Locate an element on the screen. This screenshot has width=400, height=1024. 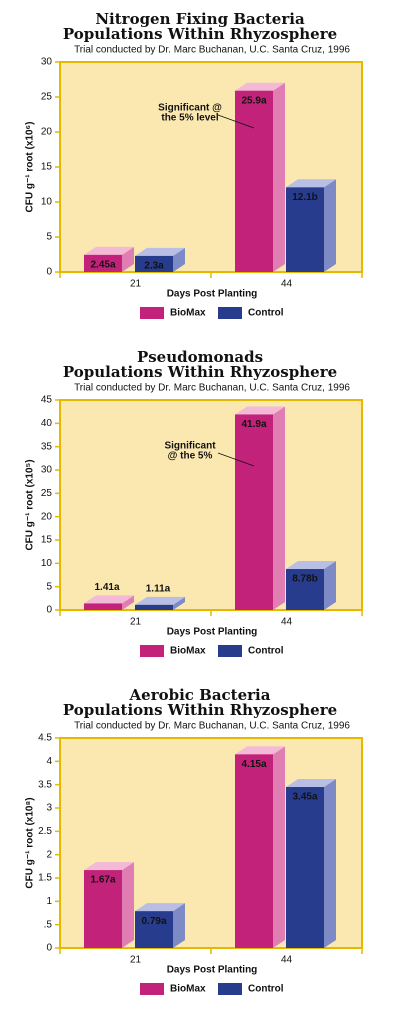
annotation: Significant @ is located at coordinates (190, 108).